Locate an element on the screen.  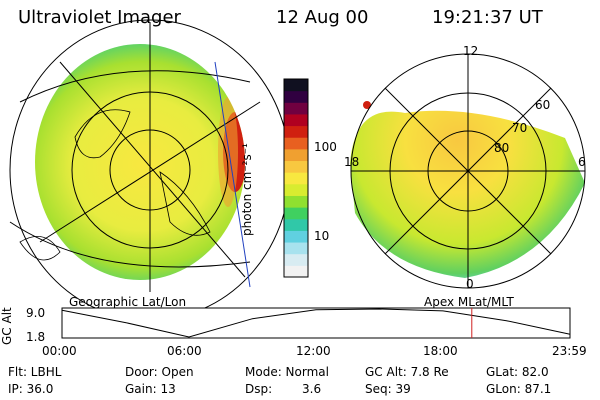
orbit-curve is located at coordinates (316, 323).